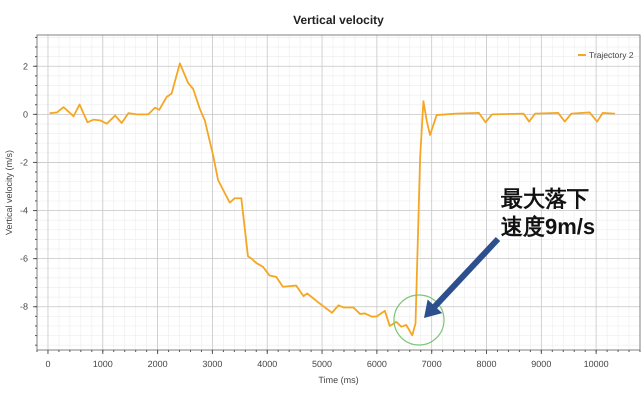  What do you see at coordinates (376, 364) in the screenshot?
I see `x-tick-label: 6000` at bounding box center [376, 364].